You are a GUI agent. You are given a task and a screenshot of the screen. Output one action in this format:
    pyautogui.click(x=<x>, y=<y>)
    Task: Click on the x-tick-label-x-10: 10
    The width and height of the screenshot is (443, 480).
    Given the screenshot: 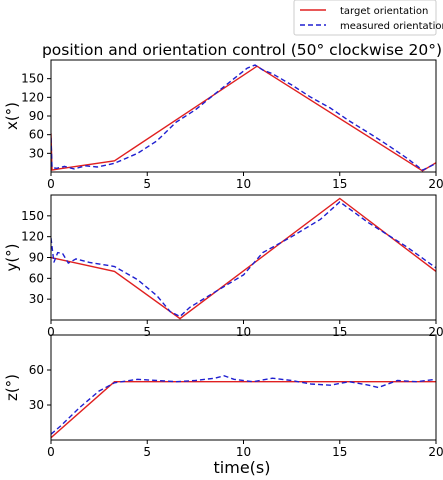 What is the action you would take?
    pyautogui.click(x=243, y=184)
    